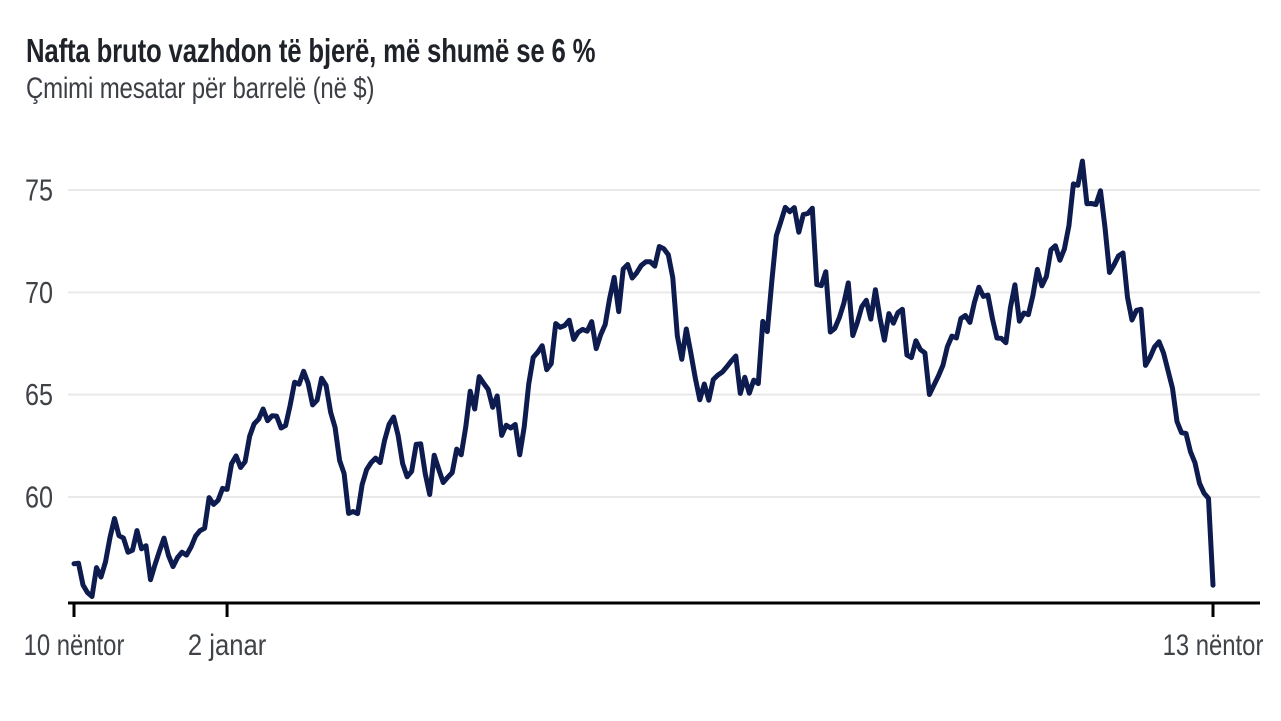 The image size is (1281, 721). I want to click on x-axis-label: 13 nëntor, so click(1213, 645).